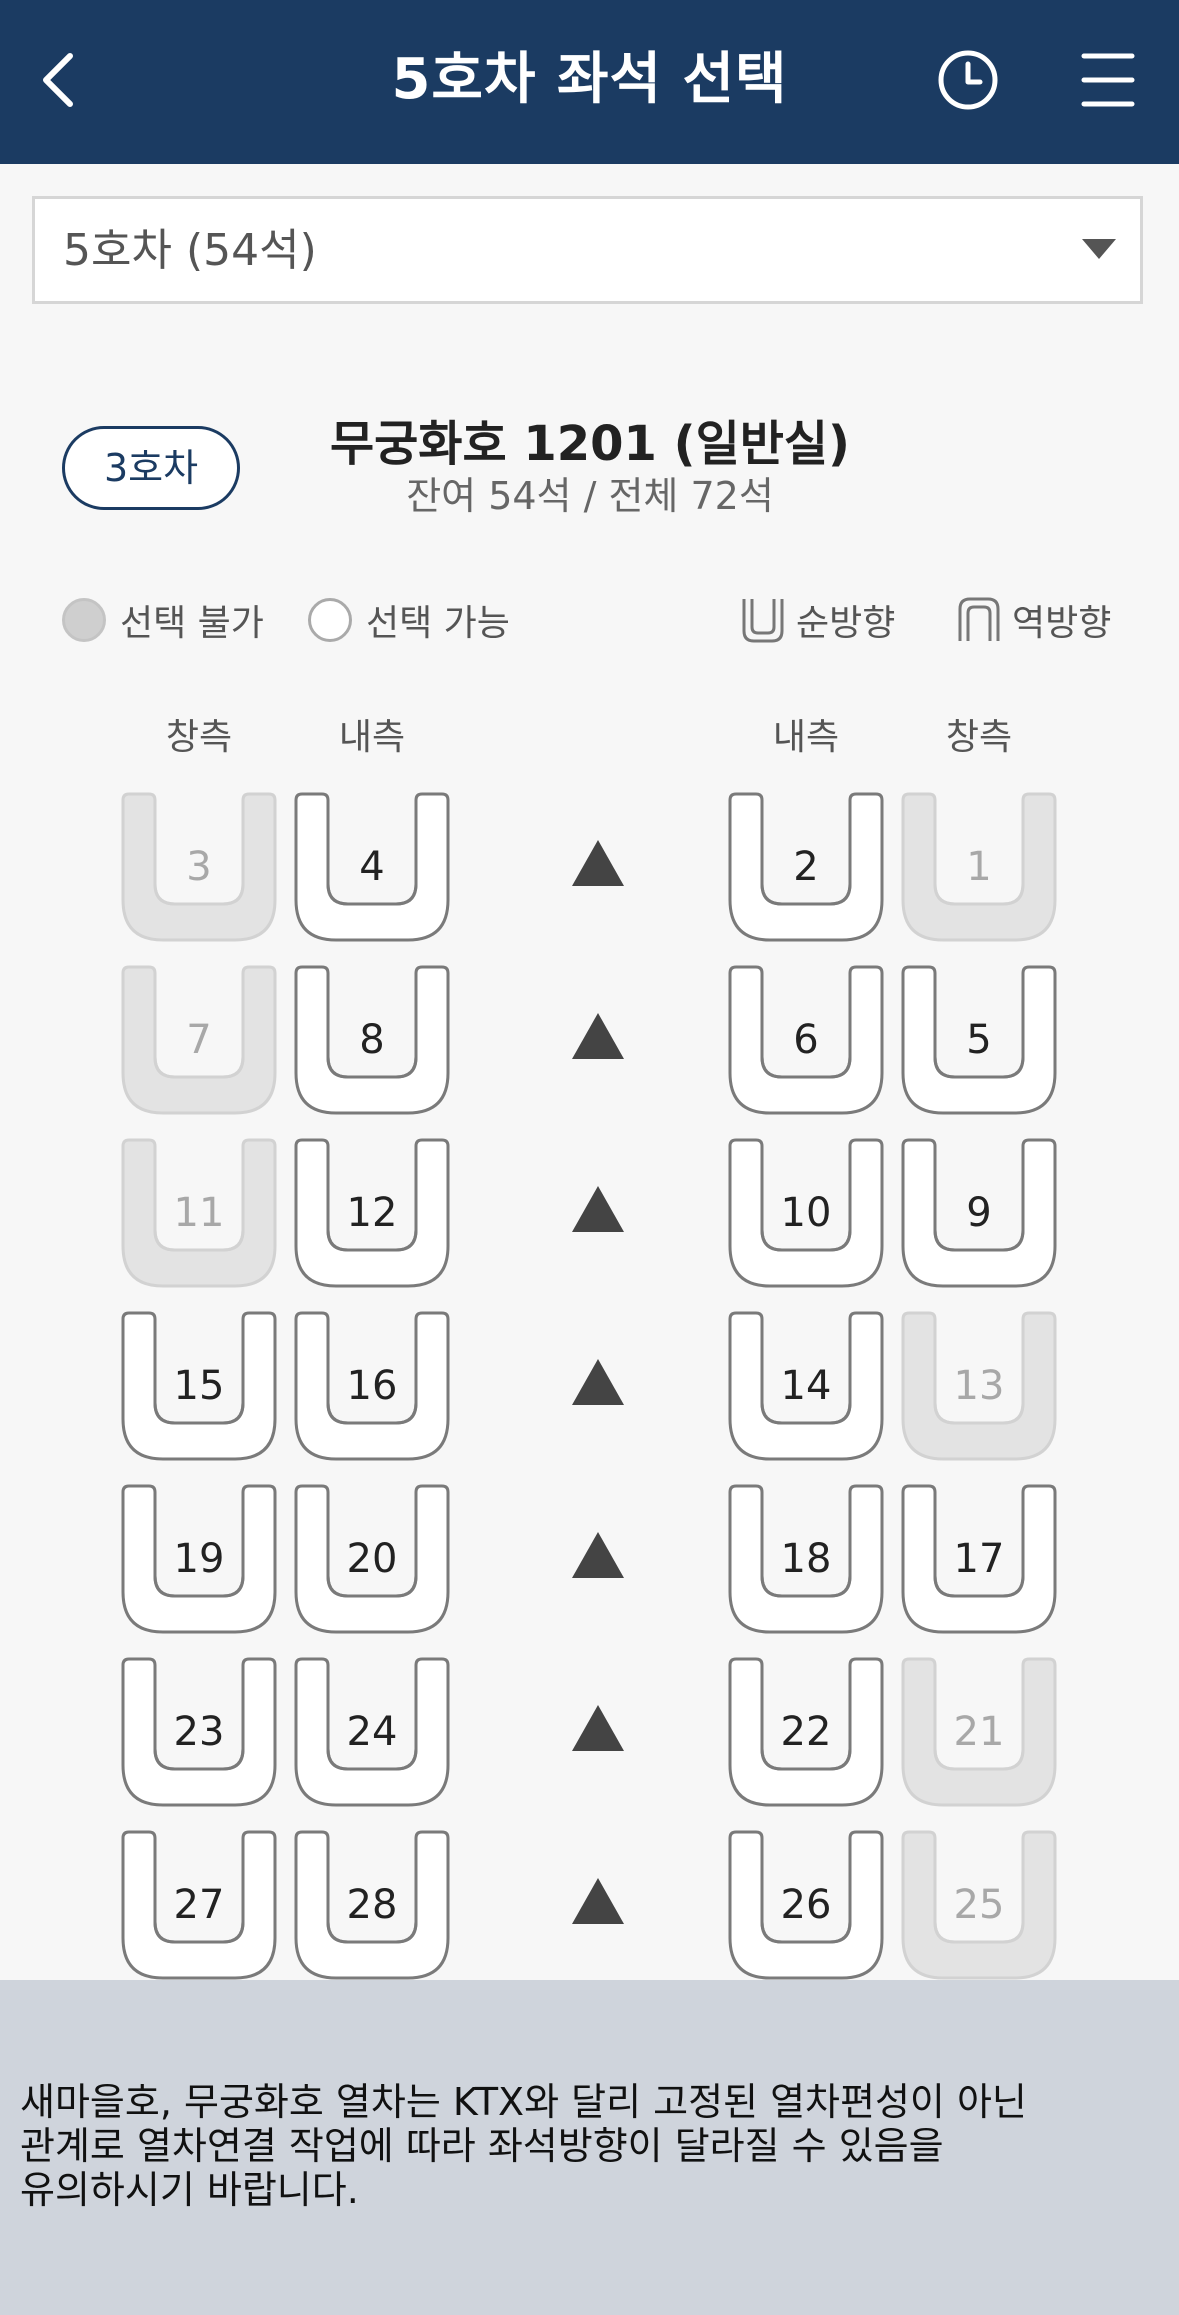  I want to click on back-button, so click(62, 80).